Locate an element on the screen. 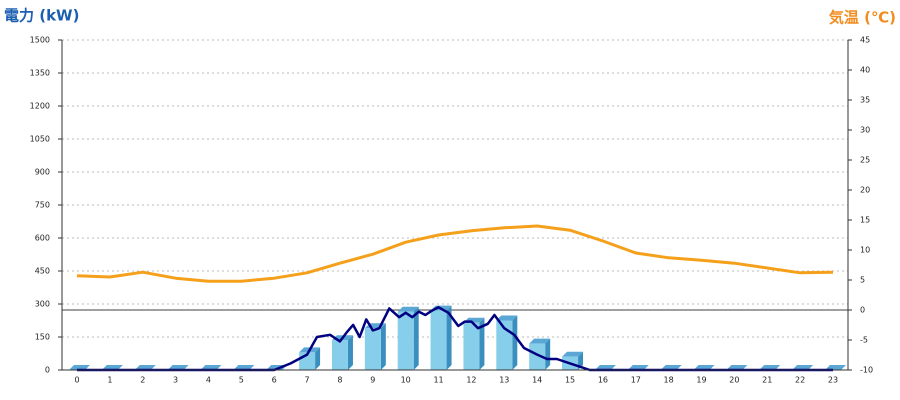 The image size is (900, 400). x-tick-label: 8 is located at coordinates (339, 380).